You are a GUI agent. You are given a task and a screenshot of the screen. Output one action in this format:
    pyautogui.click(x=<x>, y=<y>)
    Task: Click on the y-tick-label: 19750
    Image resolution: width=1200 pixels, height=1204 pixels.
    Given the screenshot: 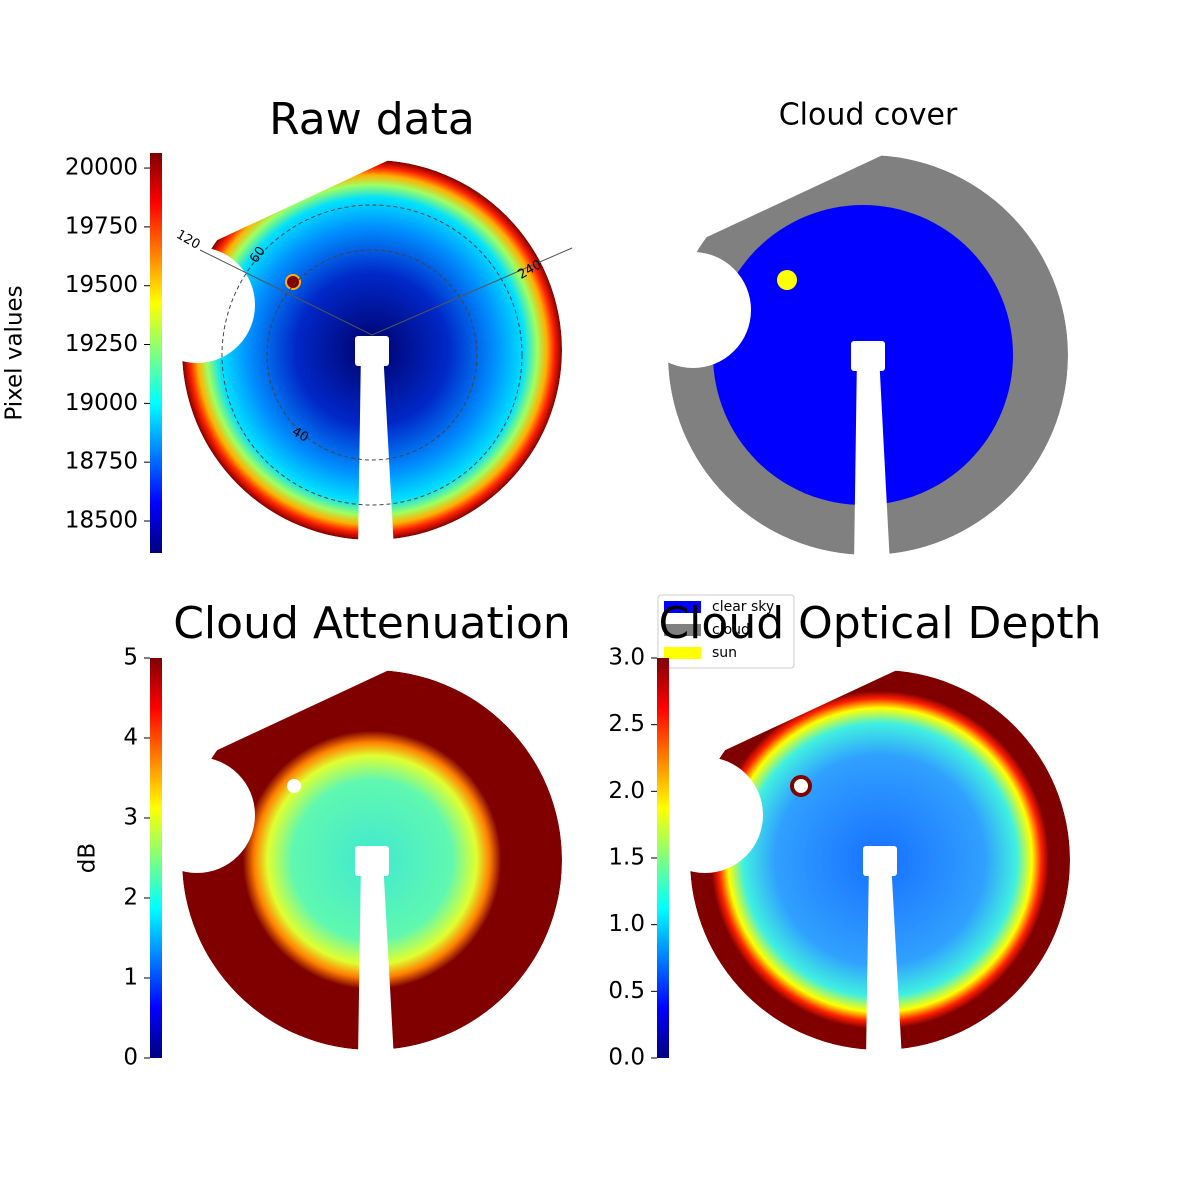 What is the action you would take?
    pyautogui.click(x=101, y=226)
    